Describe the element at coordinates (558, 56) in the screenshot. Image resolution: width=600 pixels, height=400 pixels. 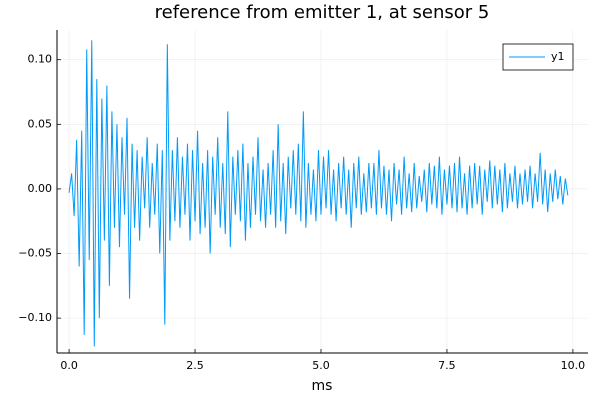
I see `legend-label: y1` at that location.